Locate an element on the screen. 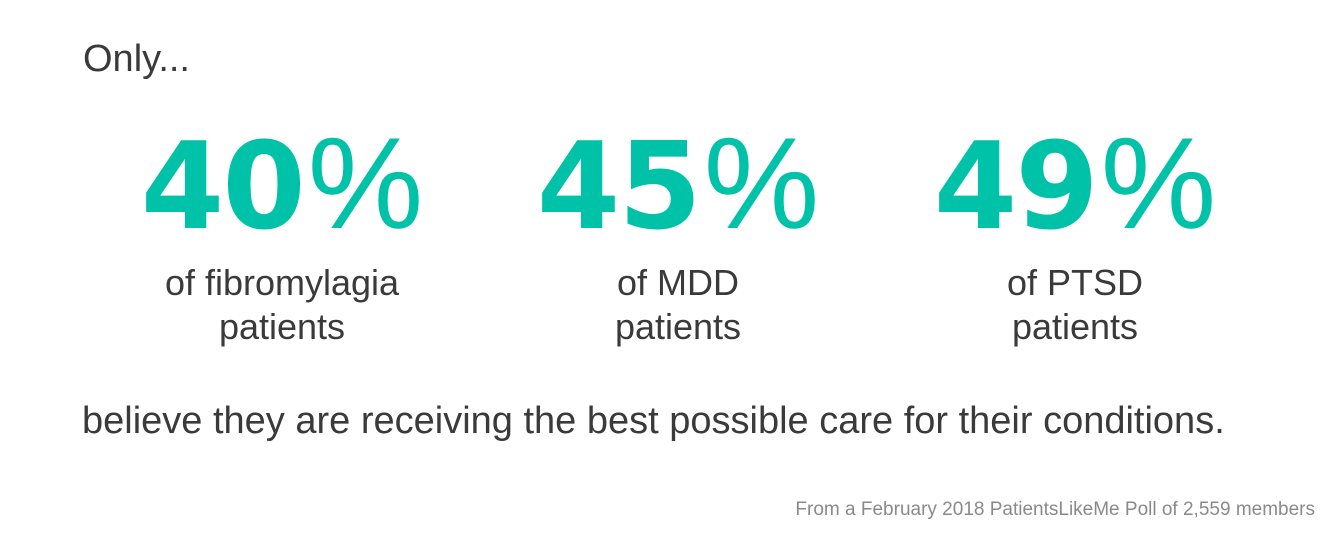 This screenshot has height=538, width=1340. stat-value: 40% is located at coordinates (282, 183).